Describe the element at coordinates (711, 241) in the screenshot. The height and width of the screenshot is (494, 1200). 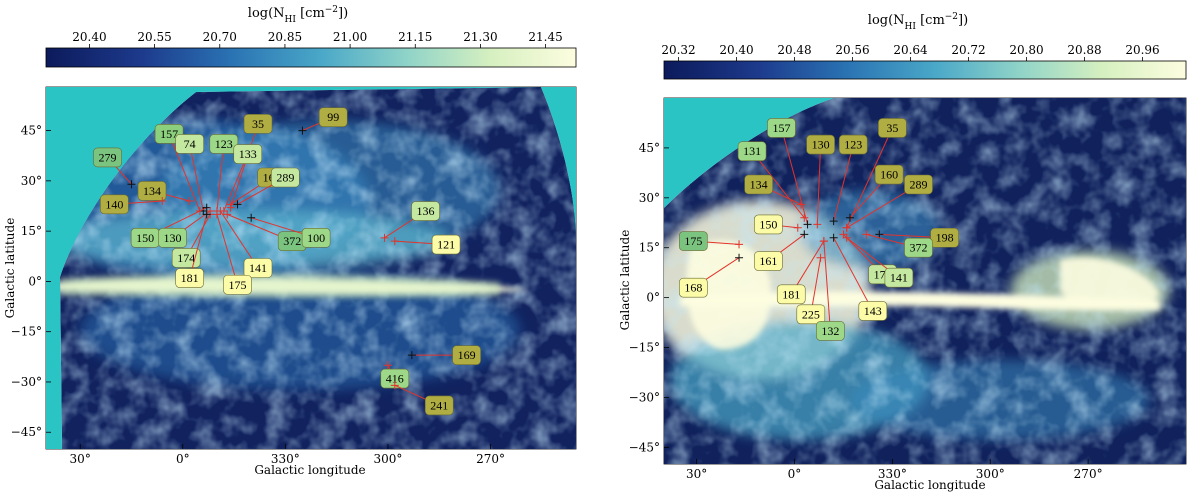
I see `cloud-label-175: 175` at that location.